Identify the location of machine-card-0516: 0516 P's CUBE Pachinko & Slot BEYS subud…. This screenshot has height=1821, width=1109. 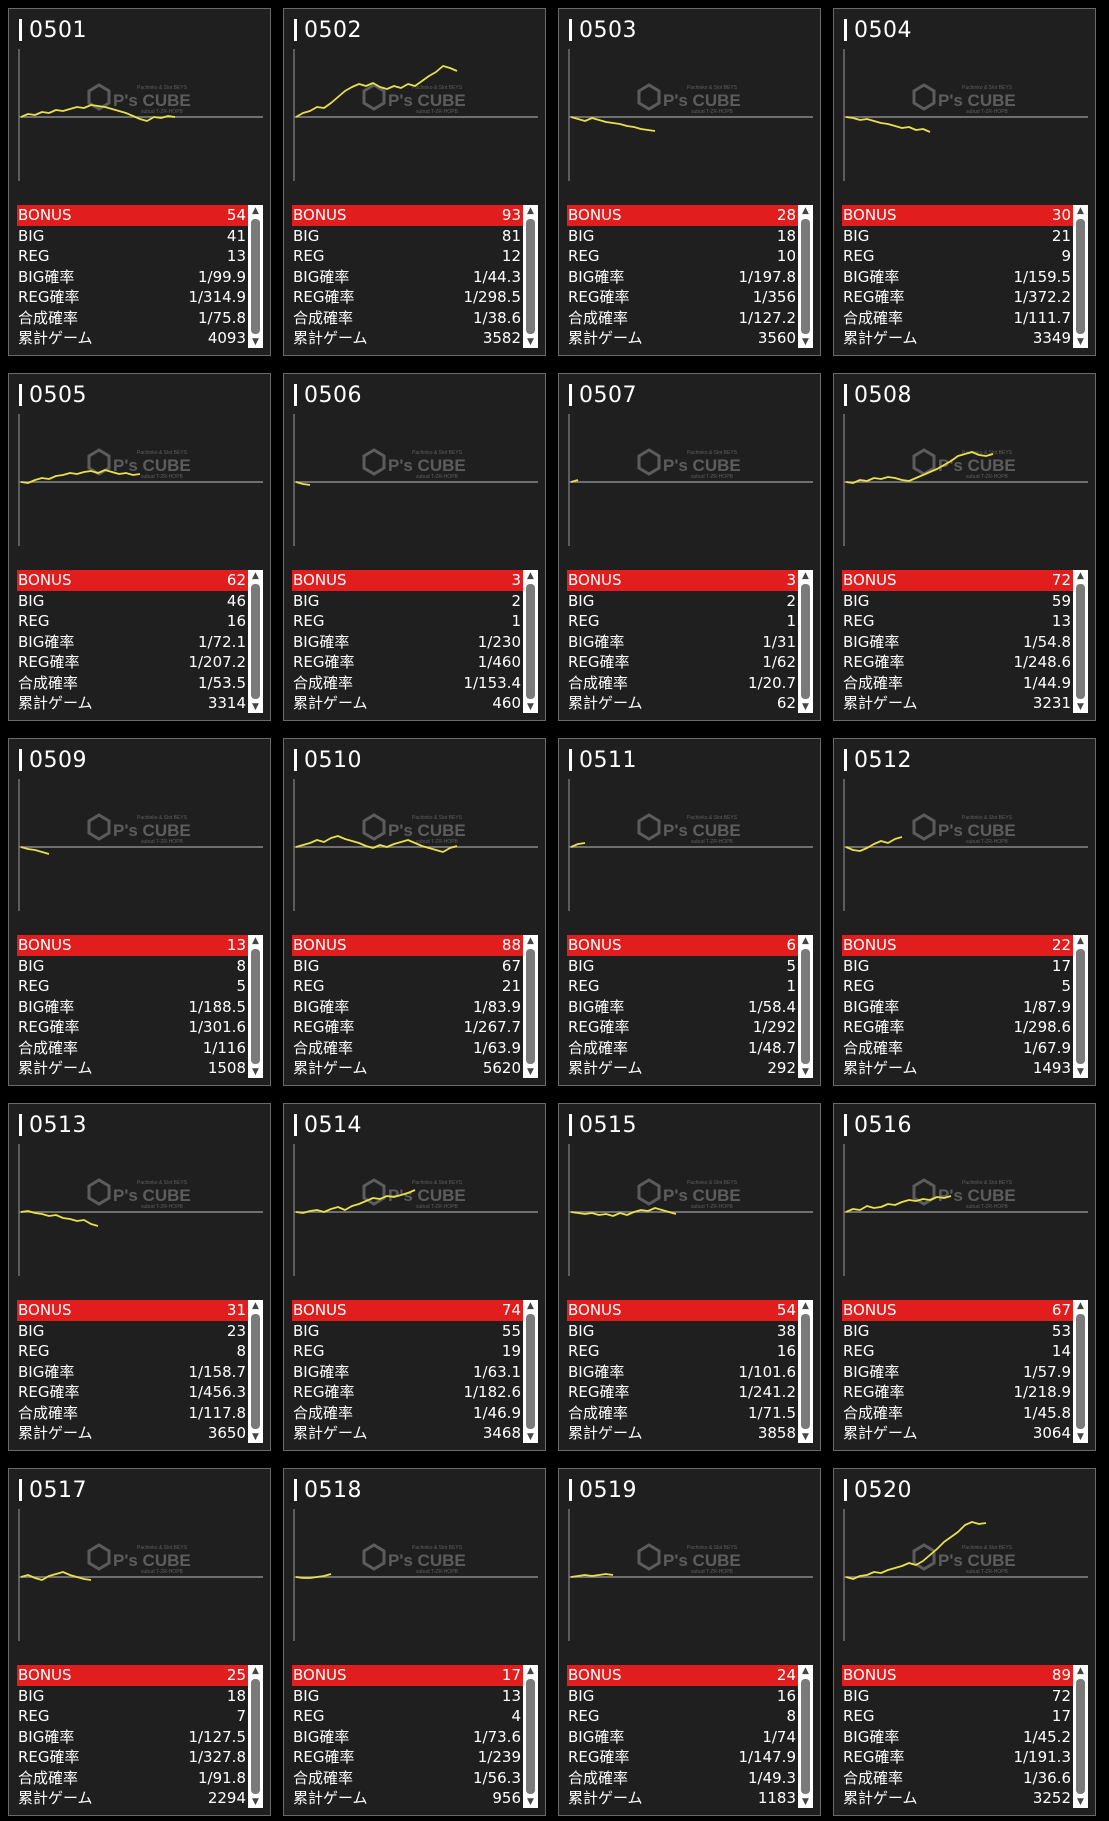
(964, 1277).